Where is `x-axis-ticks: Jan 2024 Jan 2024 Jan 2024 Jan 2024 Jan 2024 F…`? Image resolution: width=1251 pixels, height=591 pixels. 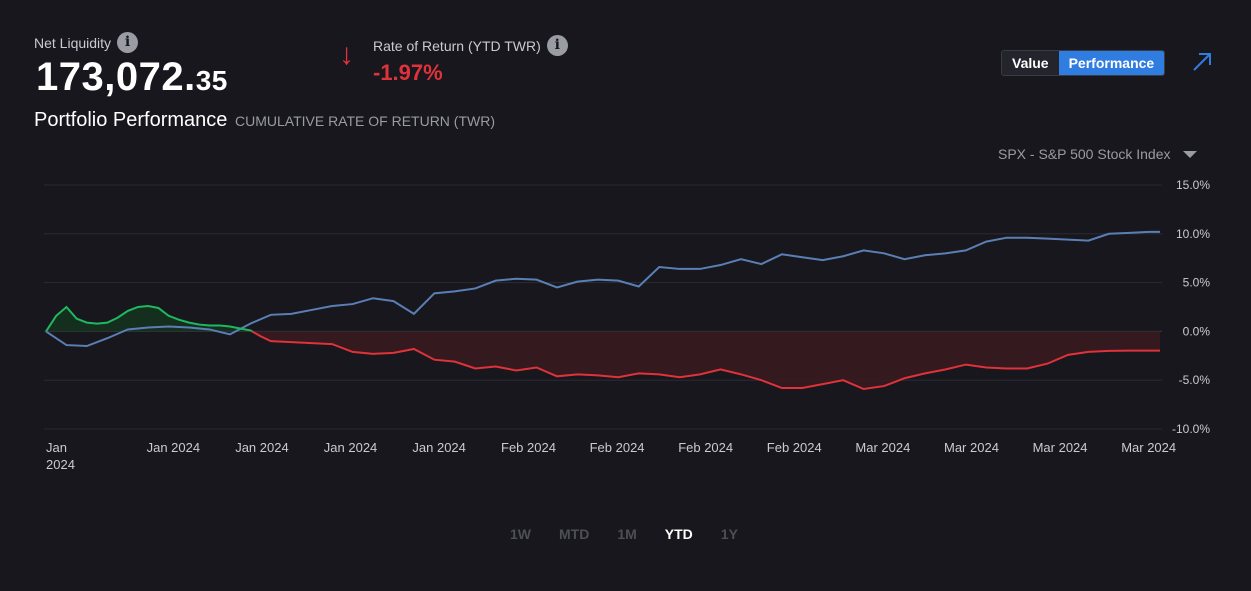 x-axis-ticks: Jan 2024 Jan 2024 Jan 2024 Jan 2024 Jan 2024 F… is located at coordinates (611, 456).